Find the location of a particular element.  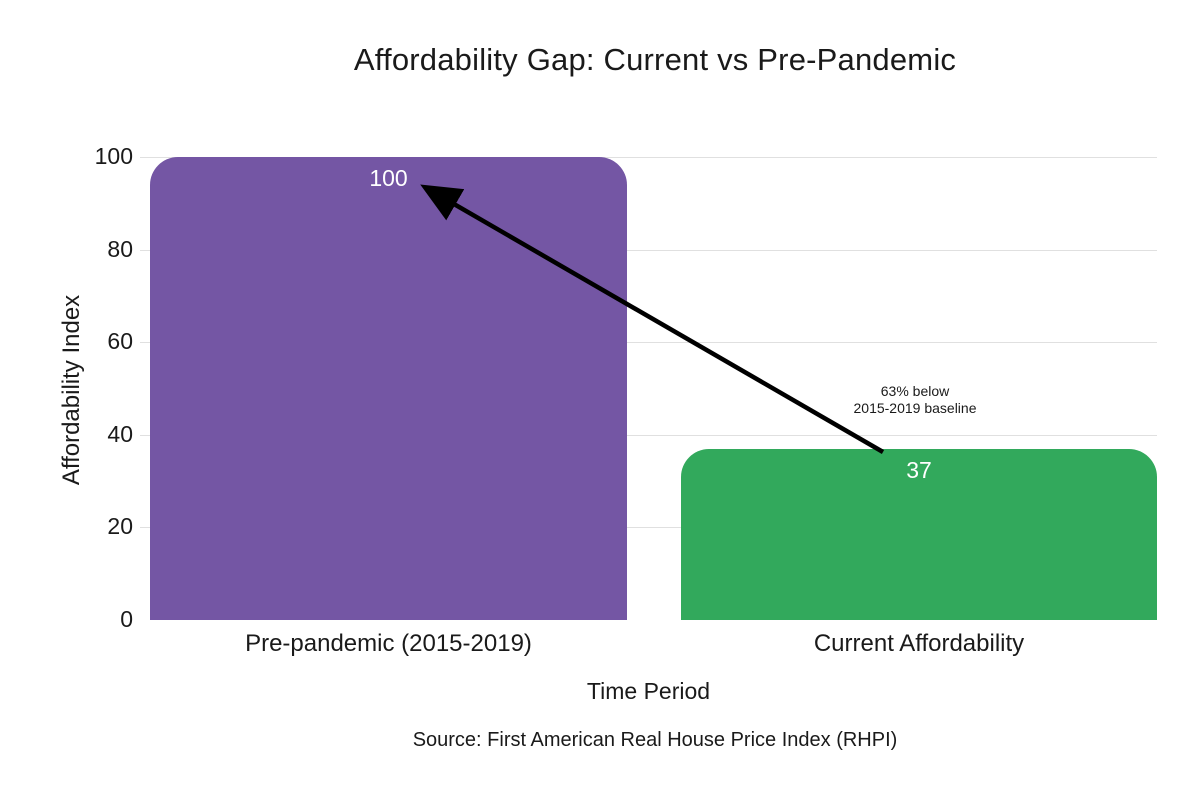

annotation-text: 63% below 2015-2019 baseline is located at coordinates (915, 400).